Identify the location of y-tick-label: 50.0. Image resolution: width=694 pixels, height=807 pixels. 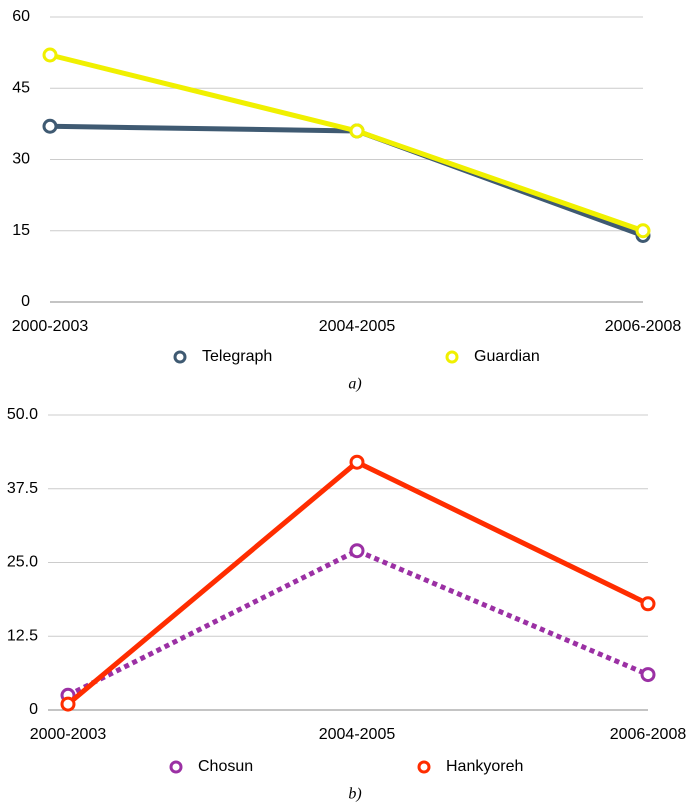
(22, 414).